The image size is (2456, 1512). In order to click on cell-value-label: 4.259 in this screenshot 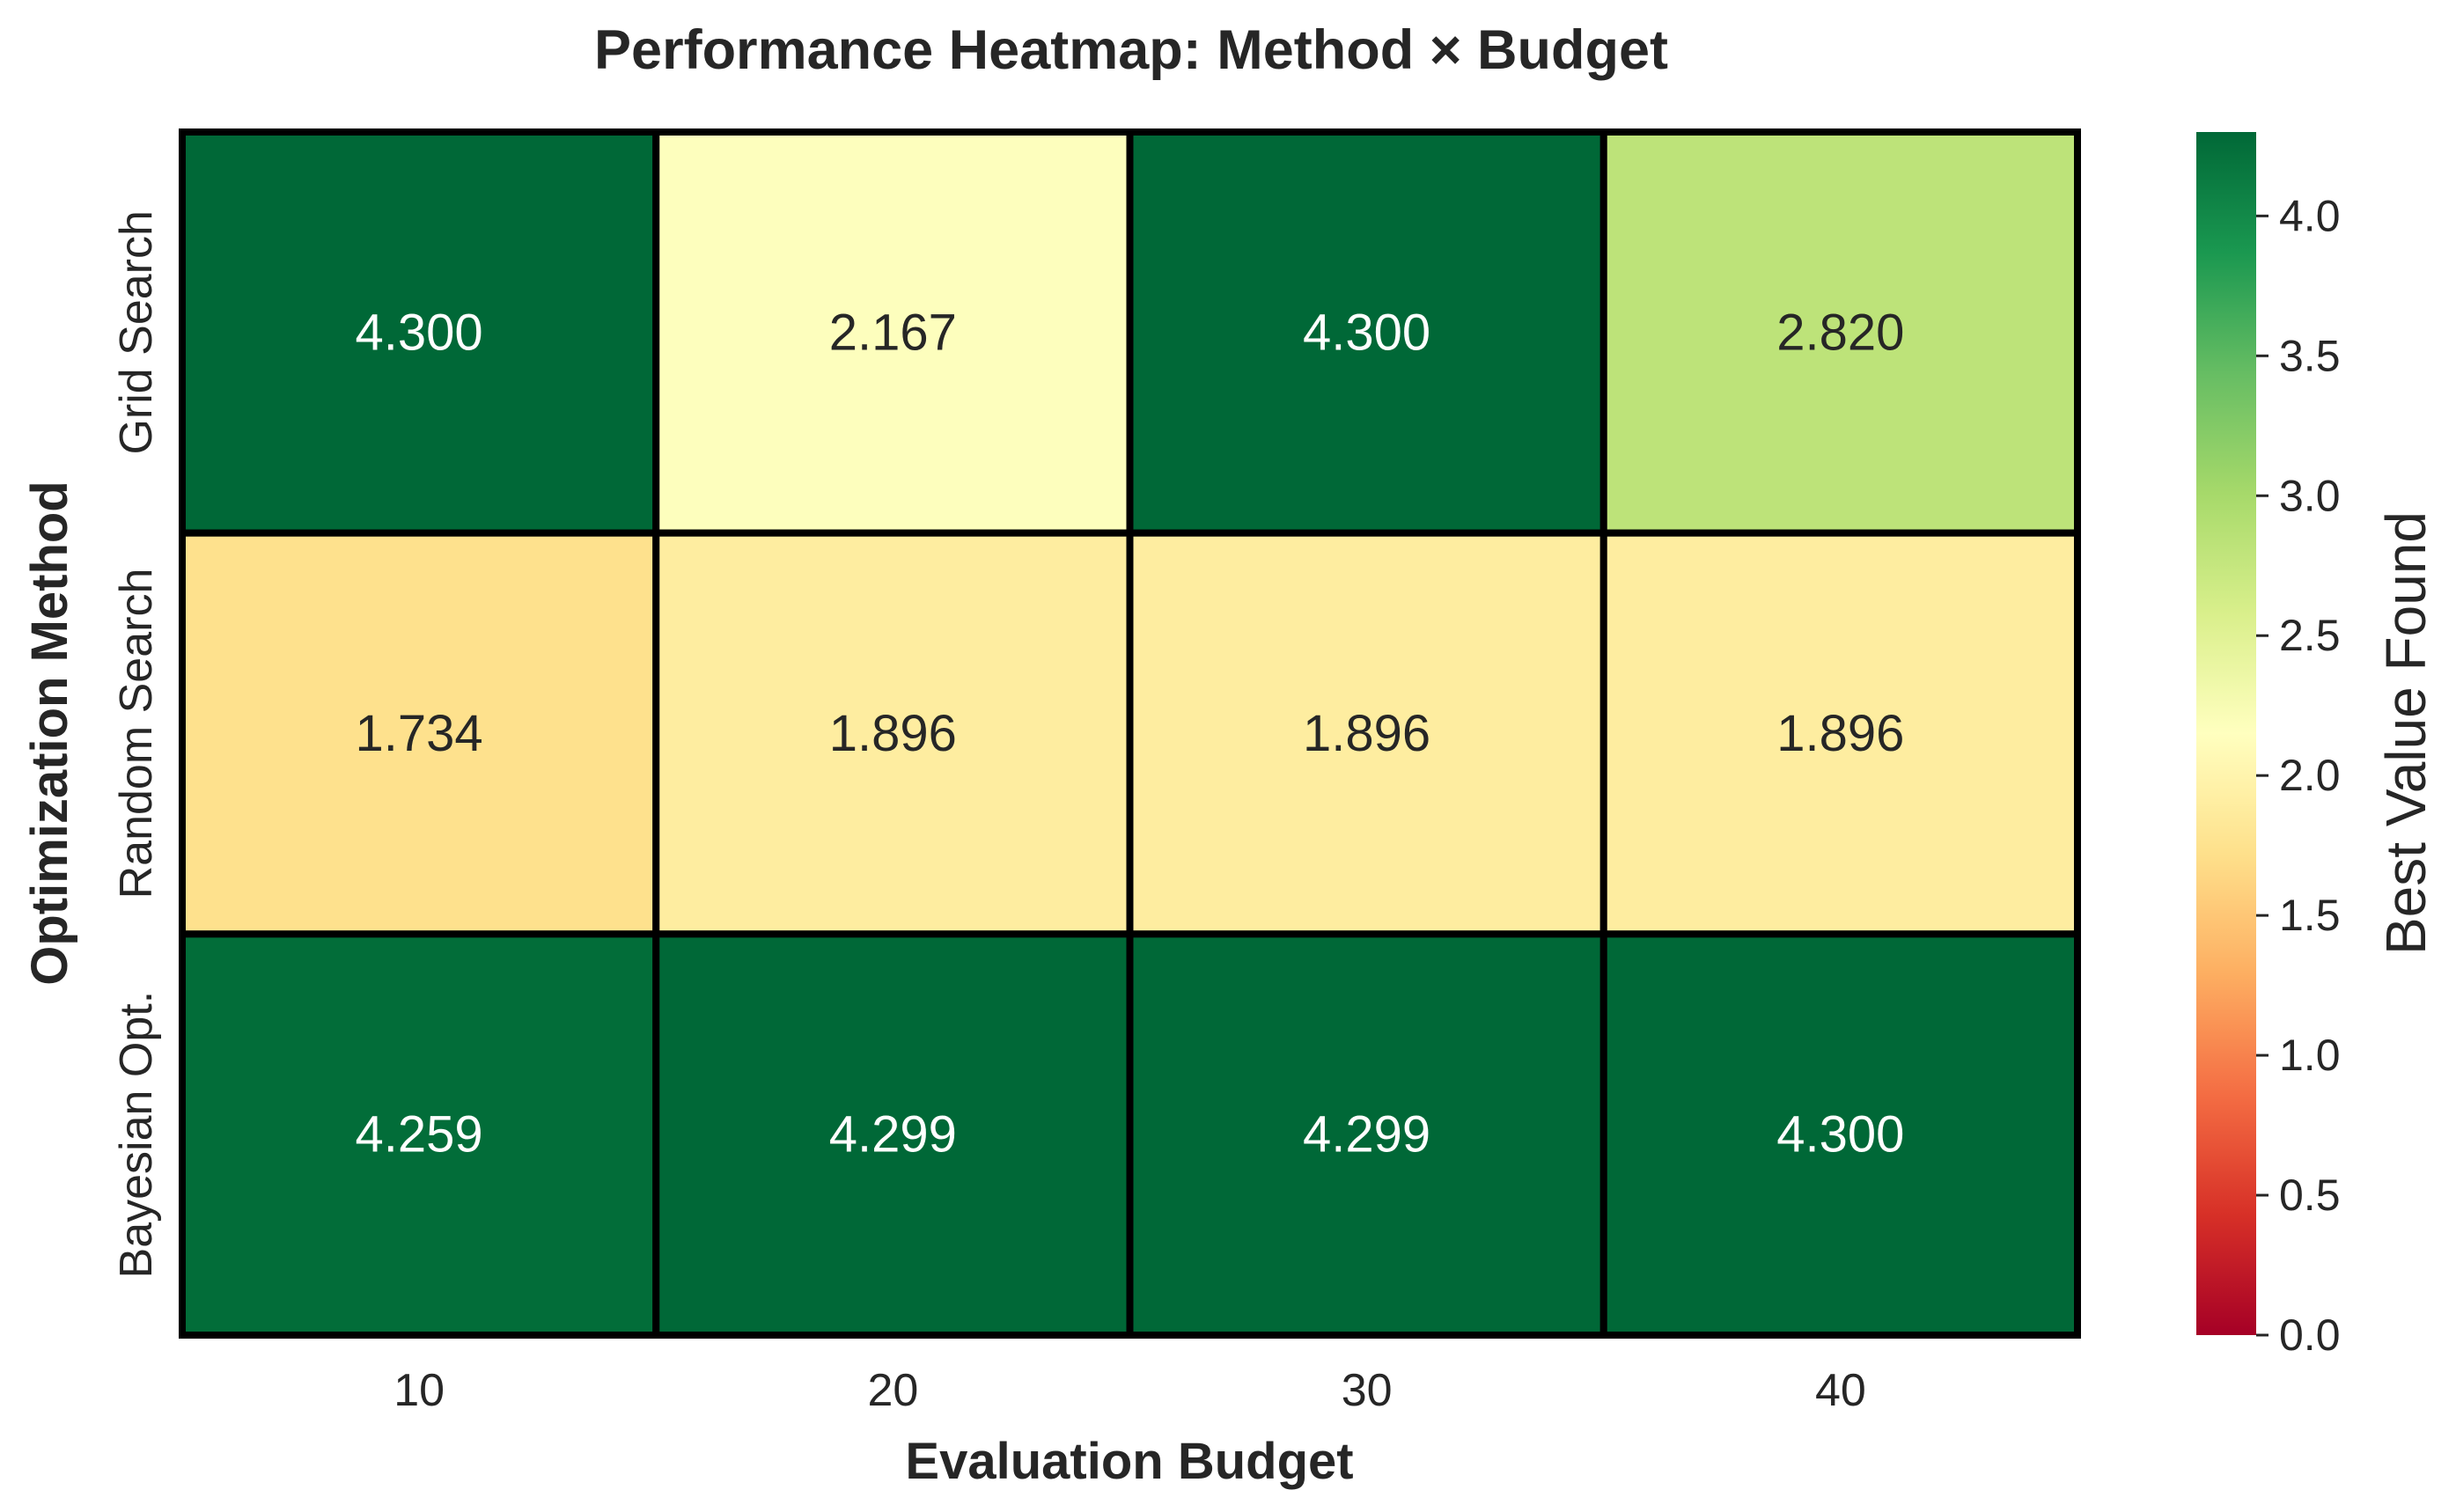, I will do `click(419, 1135)`.